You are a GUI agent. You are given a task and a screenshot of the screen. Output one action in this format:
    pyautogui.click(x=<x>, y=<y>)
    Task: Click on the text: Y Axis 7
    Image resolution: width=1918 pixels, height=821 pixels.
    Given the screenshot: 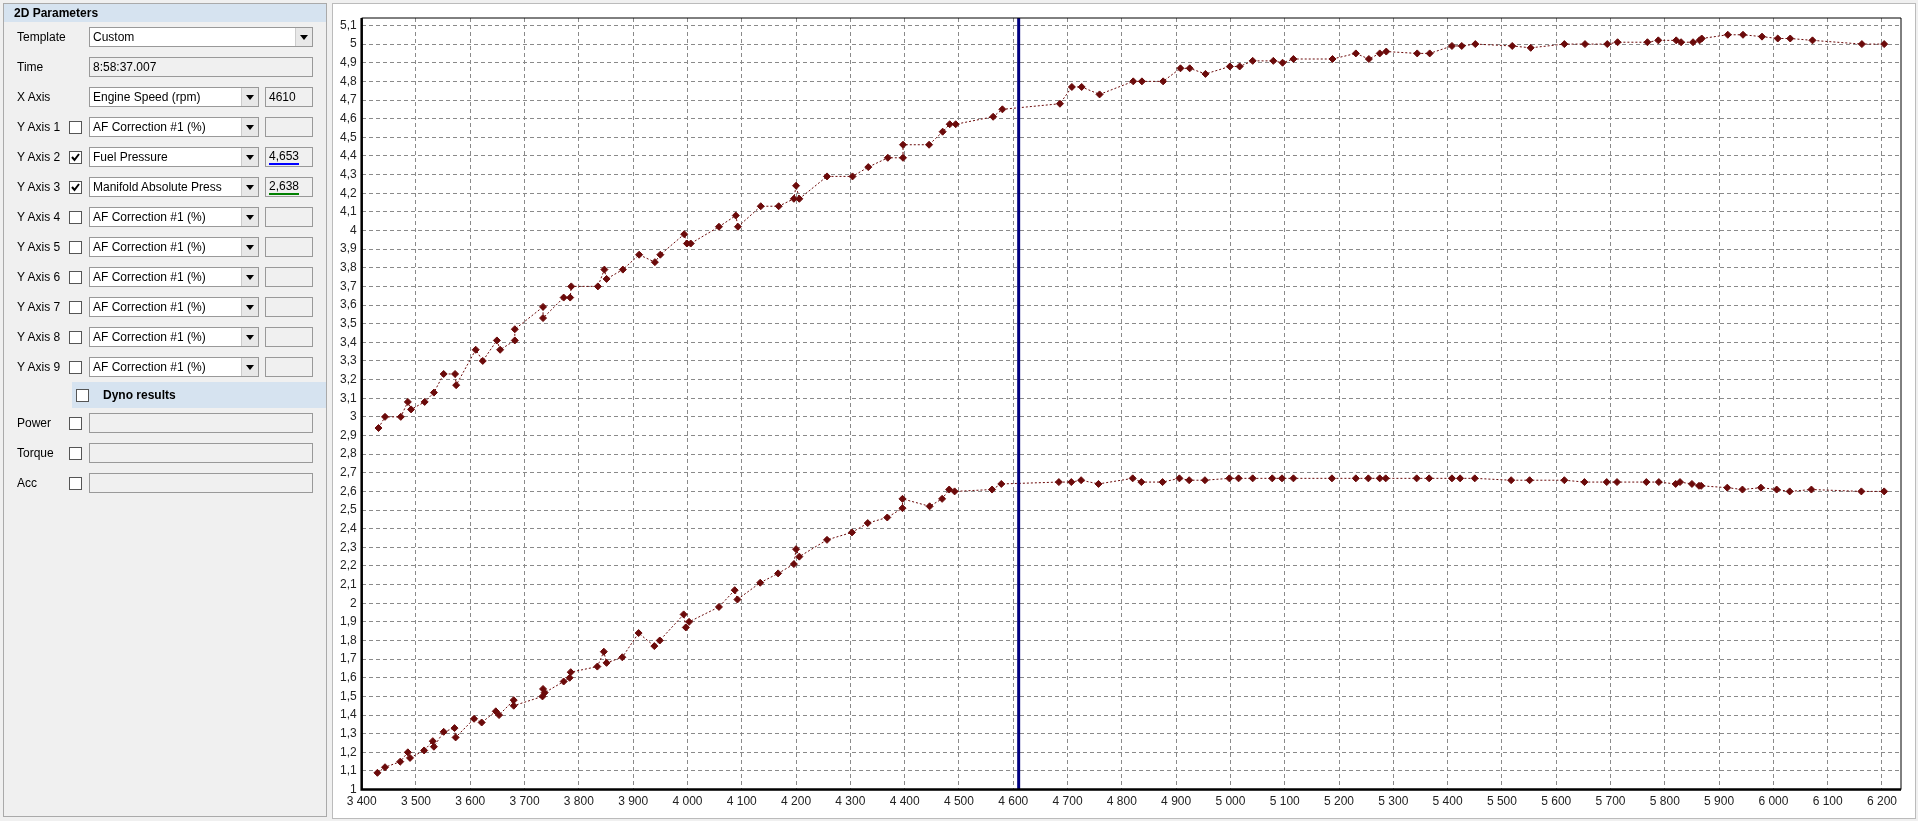 What is the action you would take?
    pyautogui.click(x=39, y=307)
    